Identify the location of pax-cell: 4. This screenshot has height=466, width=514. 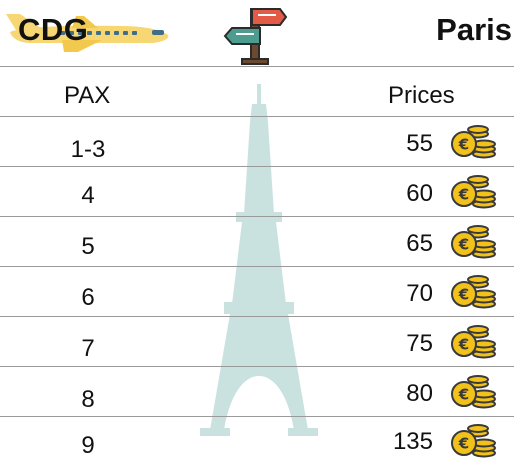
(88, 195).